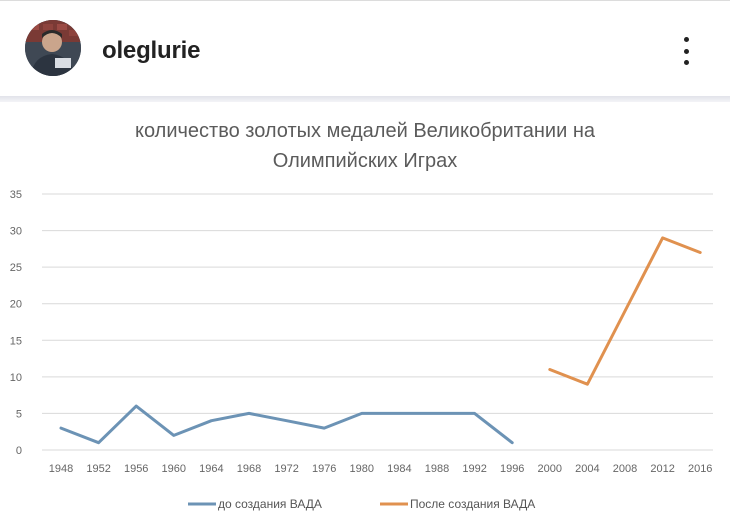 Image resolution: width=730 pixels, height=528 pixels. Describe the element at coordinates (16, 305) in the screenshot. I see `y-tick-label: 20` at that location.